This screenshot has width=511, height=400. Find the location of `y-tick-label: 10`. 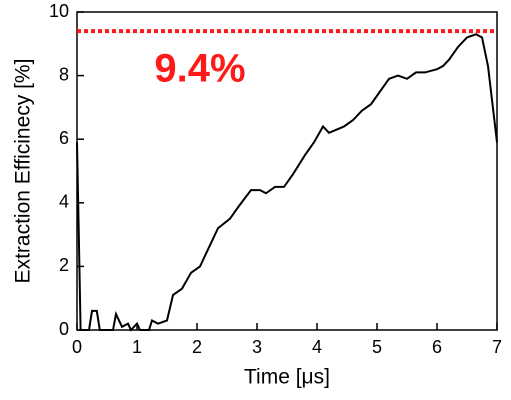

y-tick-label: 10 is located at coordinates (59, 11).